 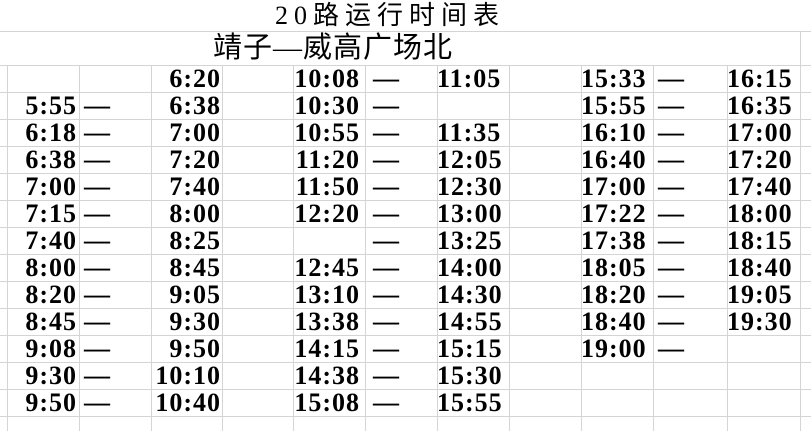 I want to click on time-cell: 15:08, so click(x=327, y=402).